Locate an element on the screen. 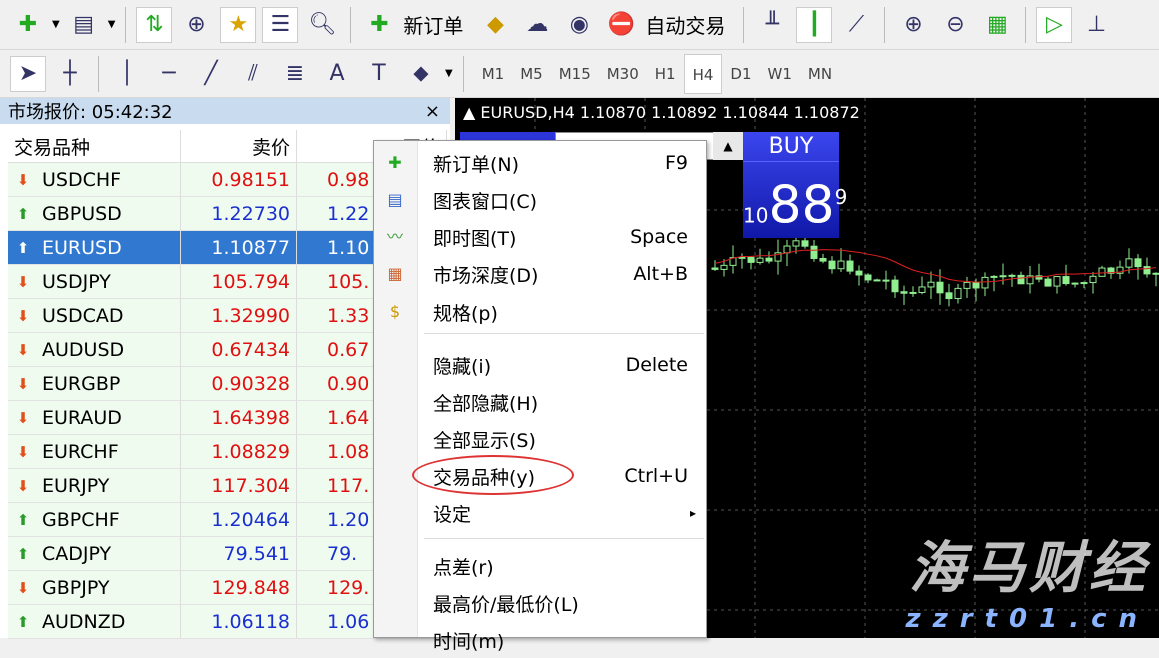  buy-label: BUY is located at coordinates (791, 147).